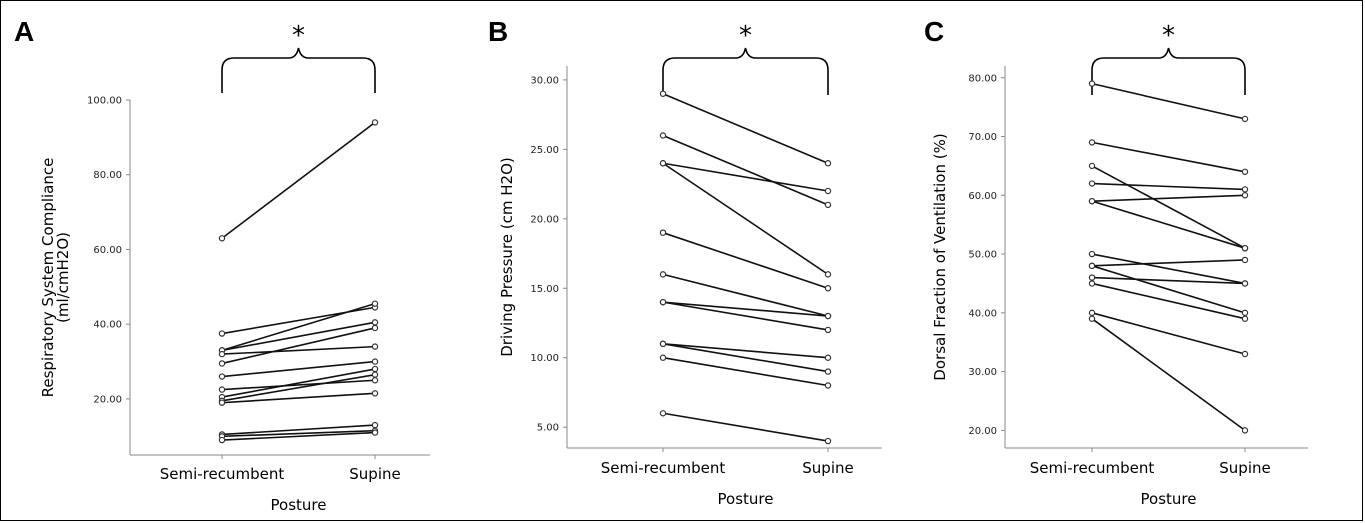 This screenshot has width=1365, height=523. I want to click on y-tick-label: 50.00, so click(982, 255).